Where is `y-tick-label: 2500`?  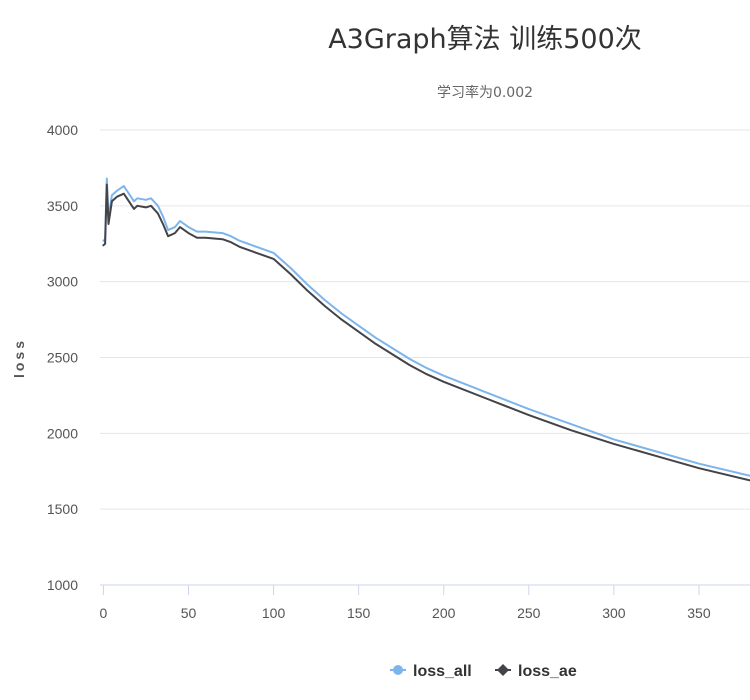 y-tick-label: 2500 is located at coordinates (62, 358).